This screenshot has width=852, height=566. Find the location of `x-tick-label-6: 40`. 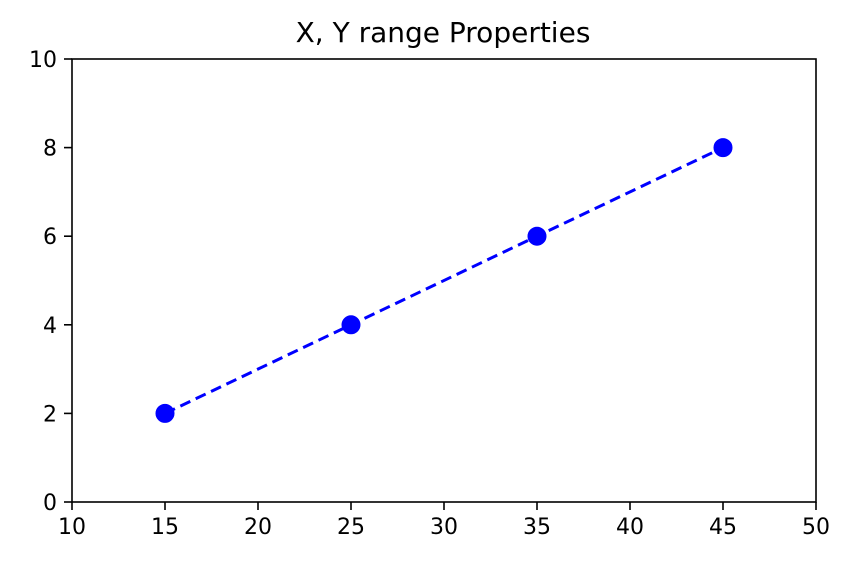

x-tick-label-6: 40 is located at coordinates (630, 527).